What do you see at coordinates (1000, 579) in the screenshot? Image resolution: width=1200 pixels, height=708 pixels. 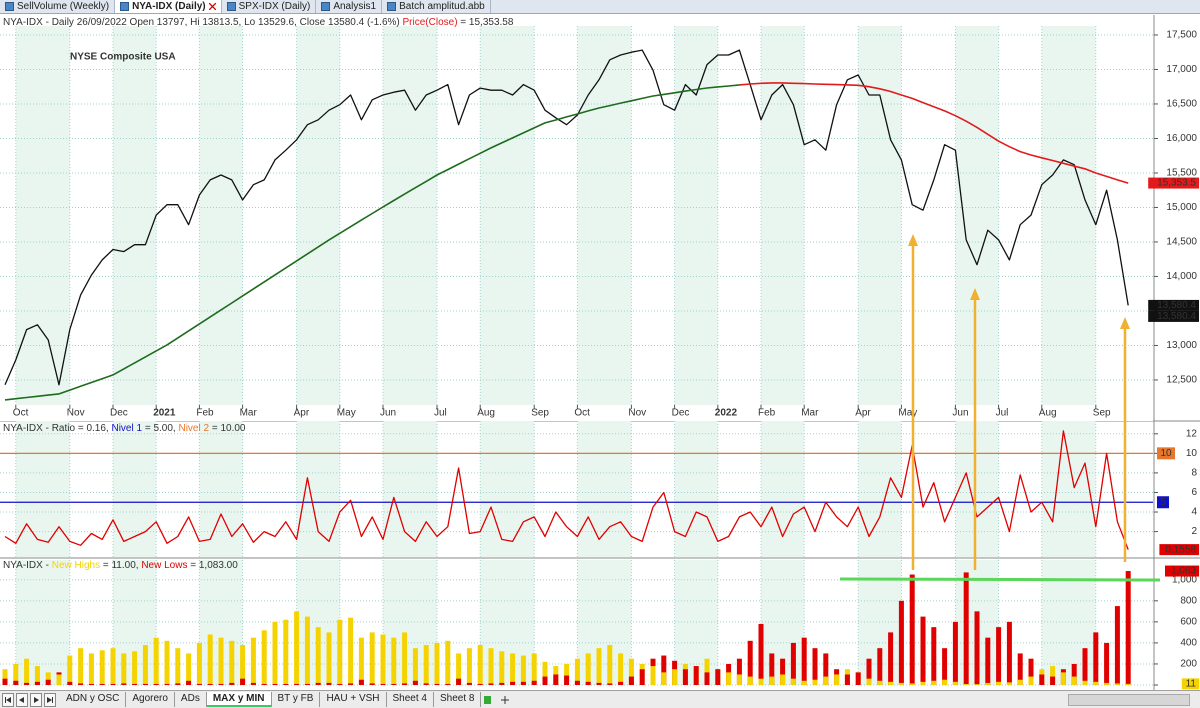 I see `drawn-line` at bounding box center [1000, 579].